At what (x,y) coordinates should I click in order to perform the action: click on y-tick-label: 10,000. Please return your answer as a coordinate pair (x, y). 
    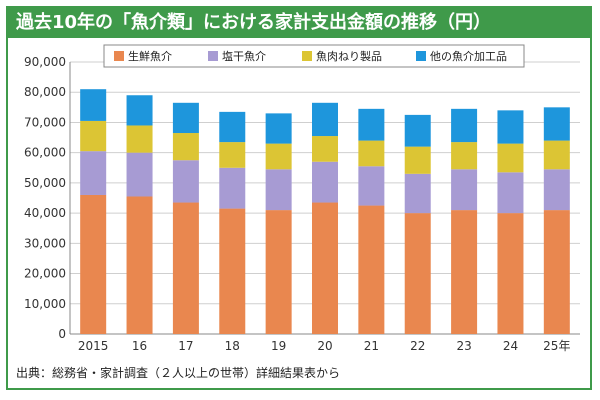
    Looking at the image, I should click on (45, 304).